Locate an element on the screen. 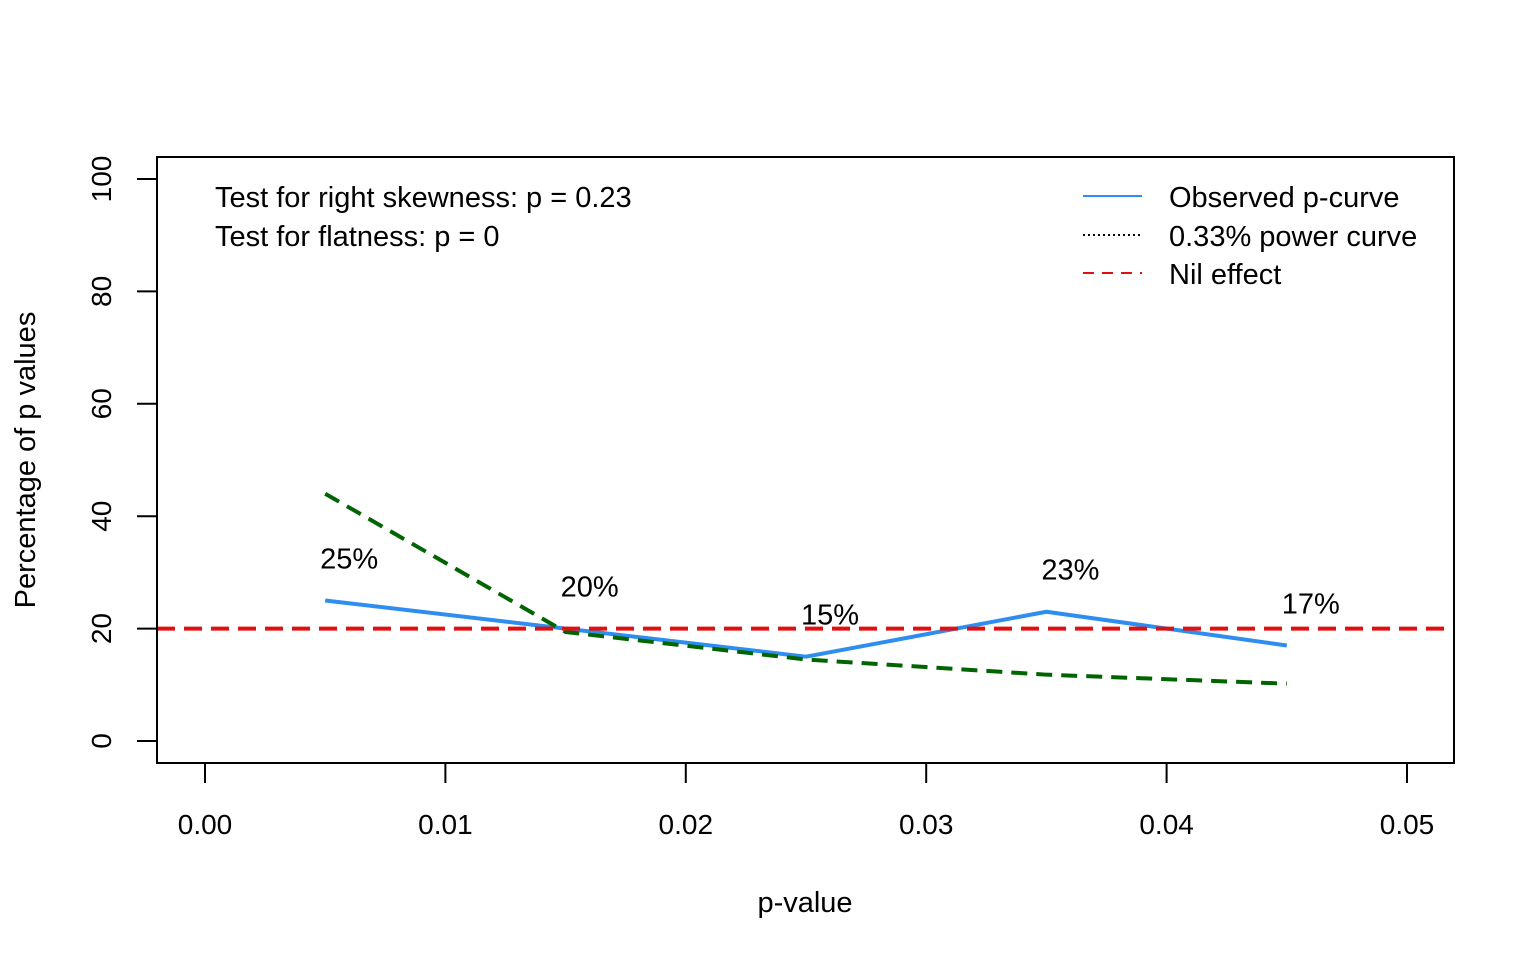  x-axis: 0.00 0.01 0.02 0.03 0.04 0.05 is located at coordinates (806, 801).